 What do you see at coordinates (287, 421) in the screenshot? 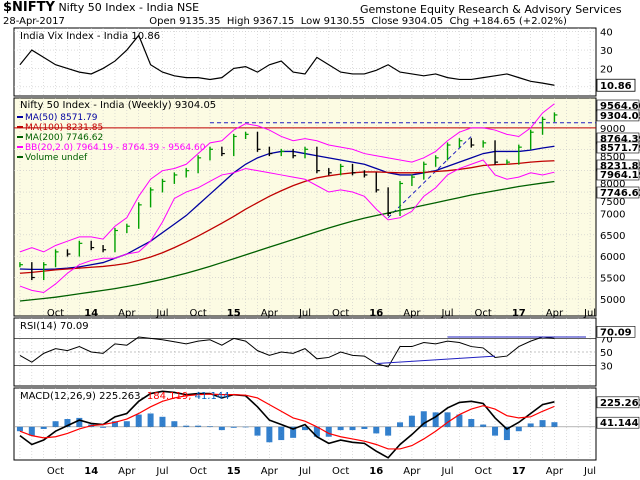
I see `signal-line` at bounding box center [287, 421].